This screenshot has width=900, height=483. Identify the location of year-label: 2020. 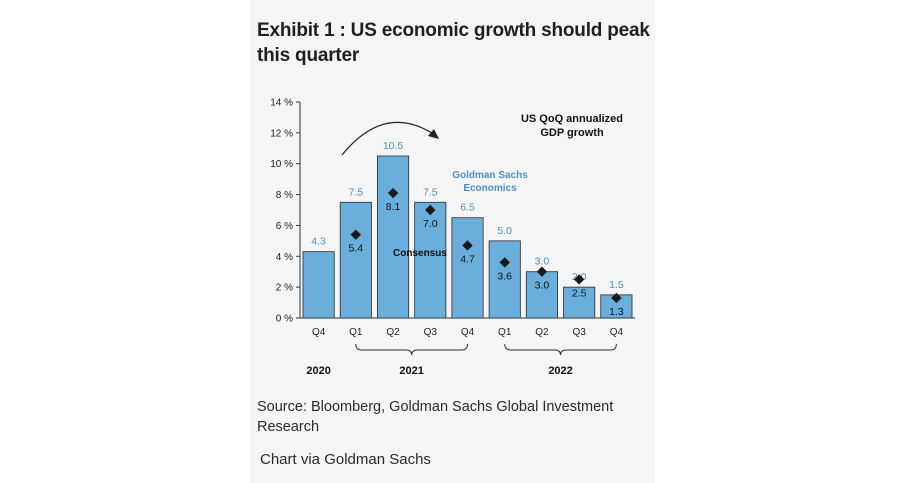
(318, 371).